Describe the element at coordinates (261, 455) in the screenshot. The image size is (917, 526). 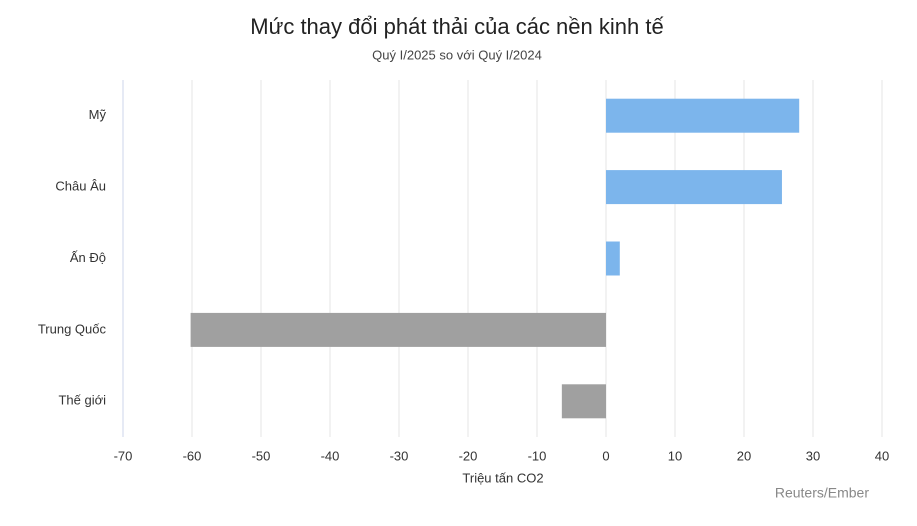
I see `x-tick-label: -50` at that location.